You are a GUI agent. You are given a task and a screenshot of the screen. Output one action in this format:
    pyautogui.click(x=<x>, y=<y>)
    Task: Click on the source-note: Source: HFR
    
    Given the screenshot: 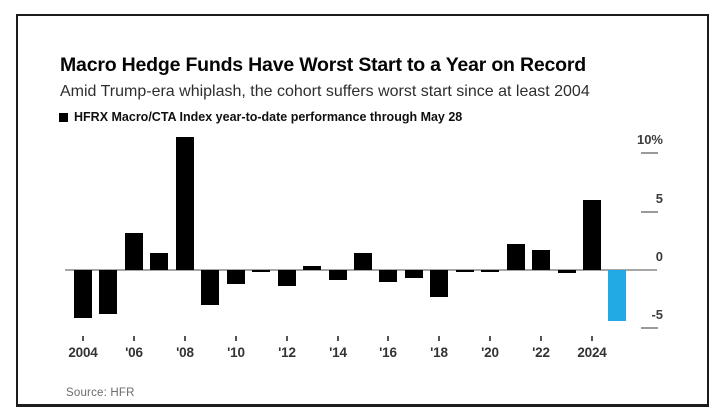 What is the action you would take?
    pyautogui.click(x=100, y=393)
    